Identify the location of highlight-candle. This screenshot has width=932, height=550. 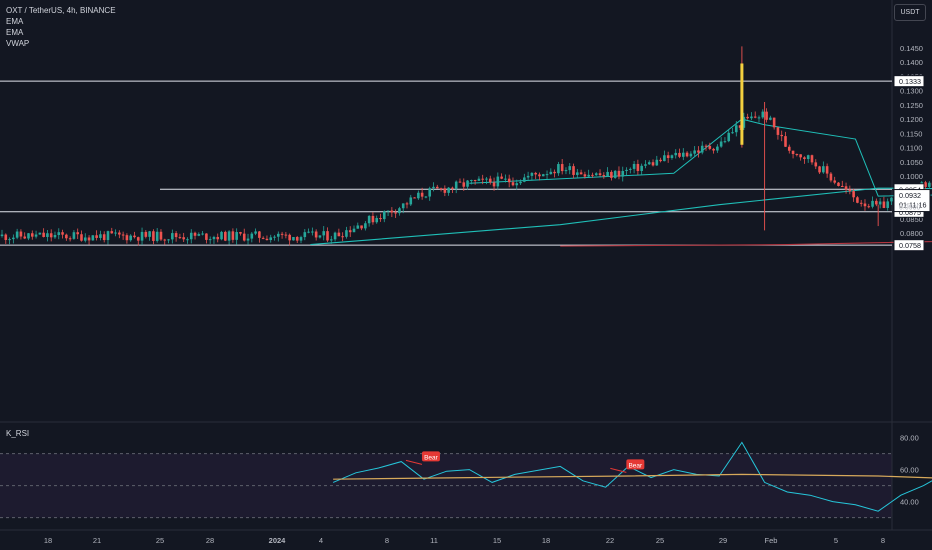
(742, 104).